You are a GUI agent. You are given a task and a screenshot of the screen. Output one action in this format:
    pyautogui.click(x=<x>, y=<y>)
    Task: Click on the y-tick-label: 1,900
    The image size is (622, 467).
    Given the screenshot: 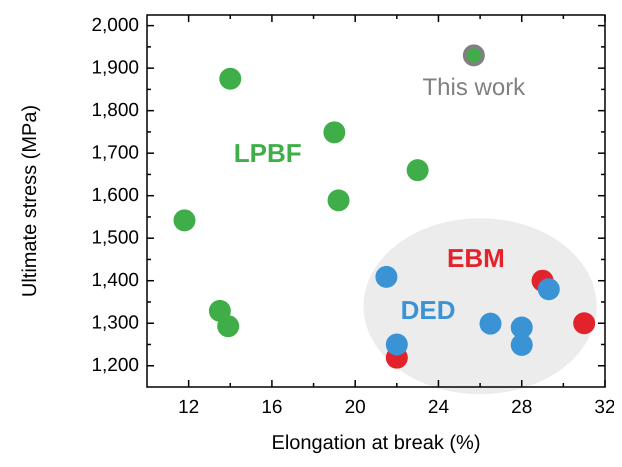 What is the action you would take?
    pyautogui.click(x=115, y=68)
    